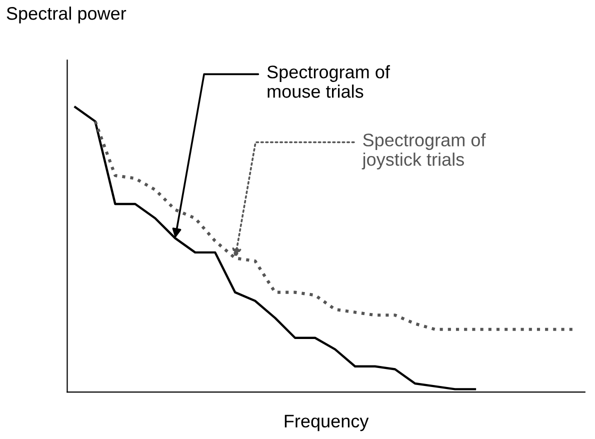 This screenshot has width=595, height=439. Describe the element at coordinates (424, 151) in the screenshot. I see `text: Spectrogram of joystick trials` at that location.